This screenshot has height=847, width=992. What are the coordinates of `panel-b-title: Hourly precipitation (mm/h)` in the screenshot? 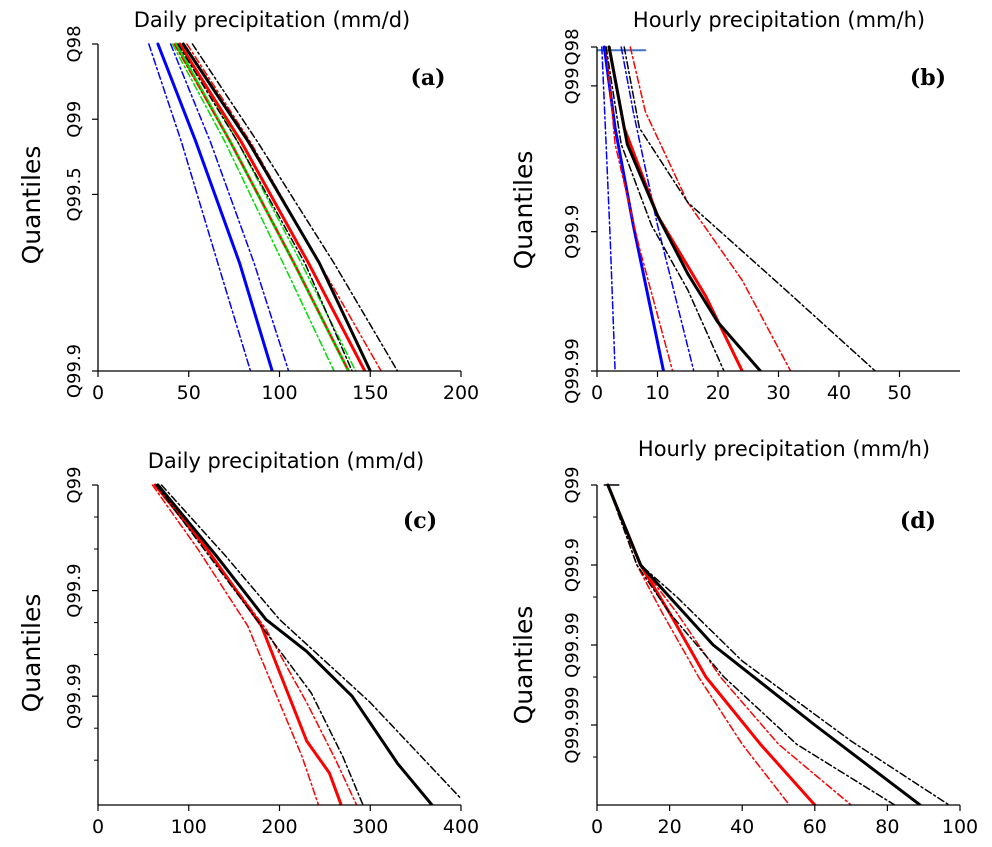 It's located at (779, 20).